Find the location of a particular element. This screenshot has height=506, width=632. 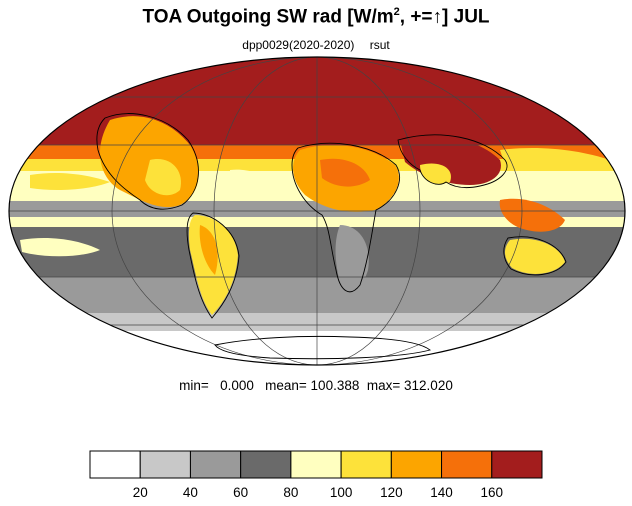

colorbar-tick-label: 80 is located at coordinates (291, 492).